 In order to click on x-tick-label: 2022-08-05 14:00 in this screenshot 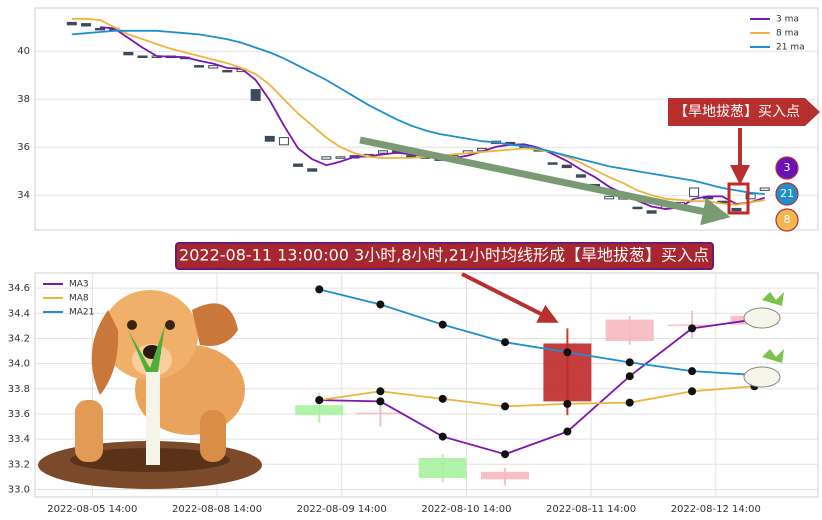, I will do `click(92, 509)`.